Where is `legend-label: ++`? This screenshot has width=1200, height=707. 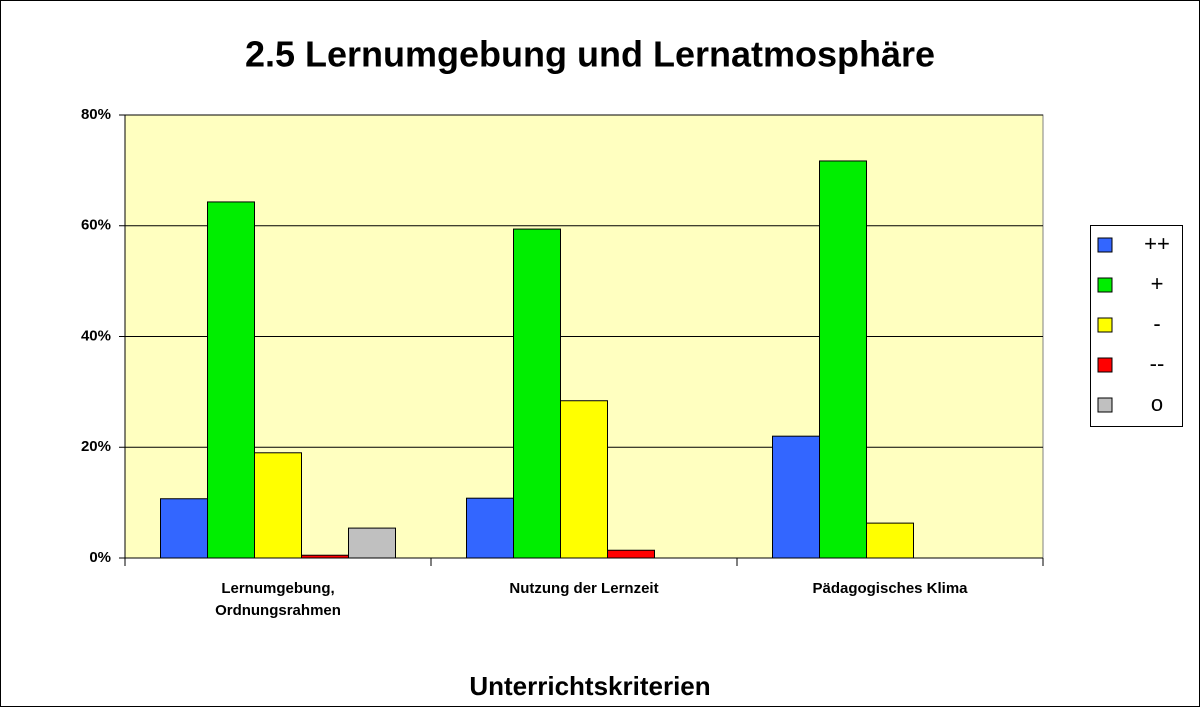
legend-label: ++ is located at coordinates (1157, 243).